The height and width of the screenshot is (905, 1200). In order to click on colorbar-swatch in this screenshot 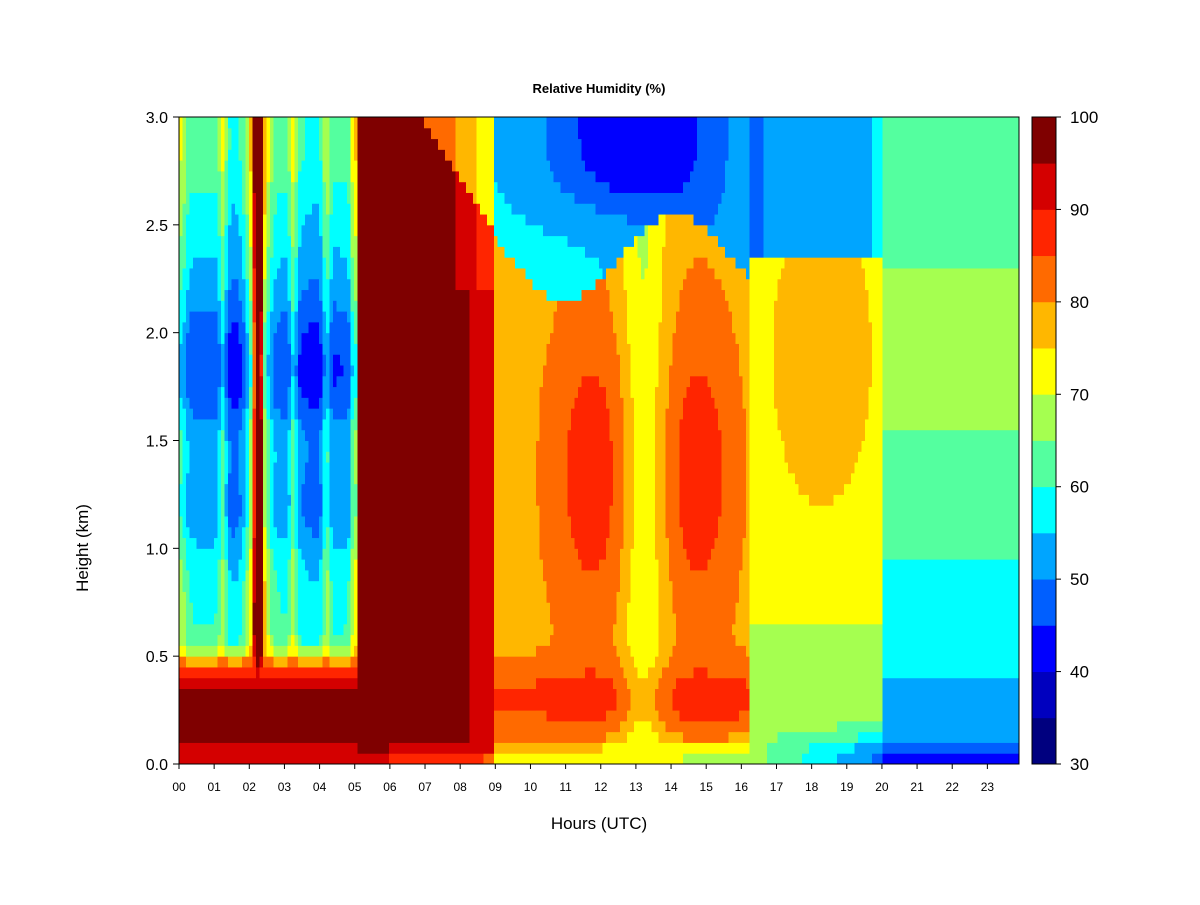, I will do `click(1044, 279)`.